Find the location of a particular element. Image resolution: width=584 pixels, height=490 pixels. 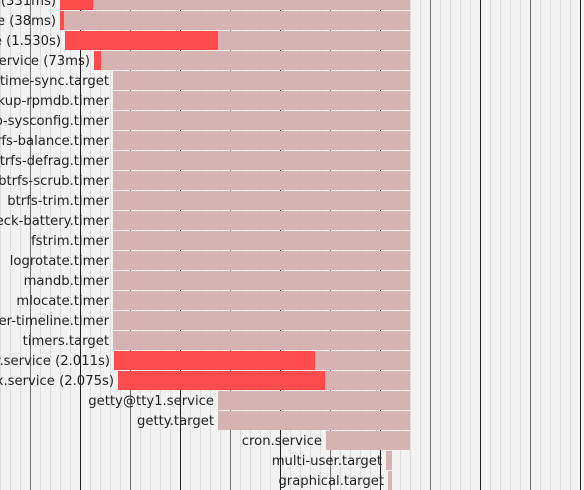

unit-label: timers.target is located at coordinates (66, 341).